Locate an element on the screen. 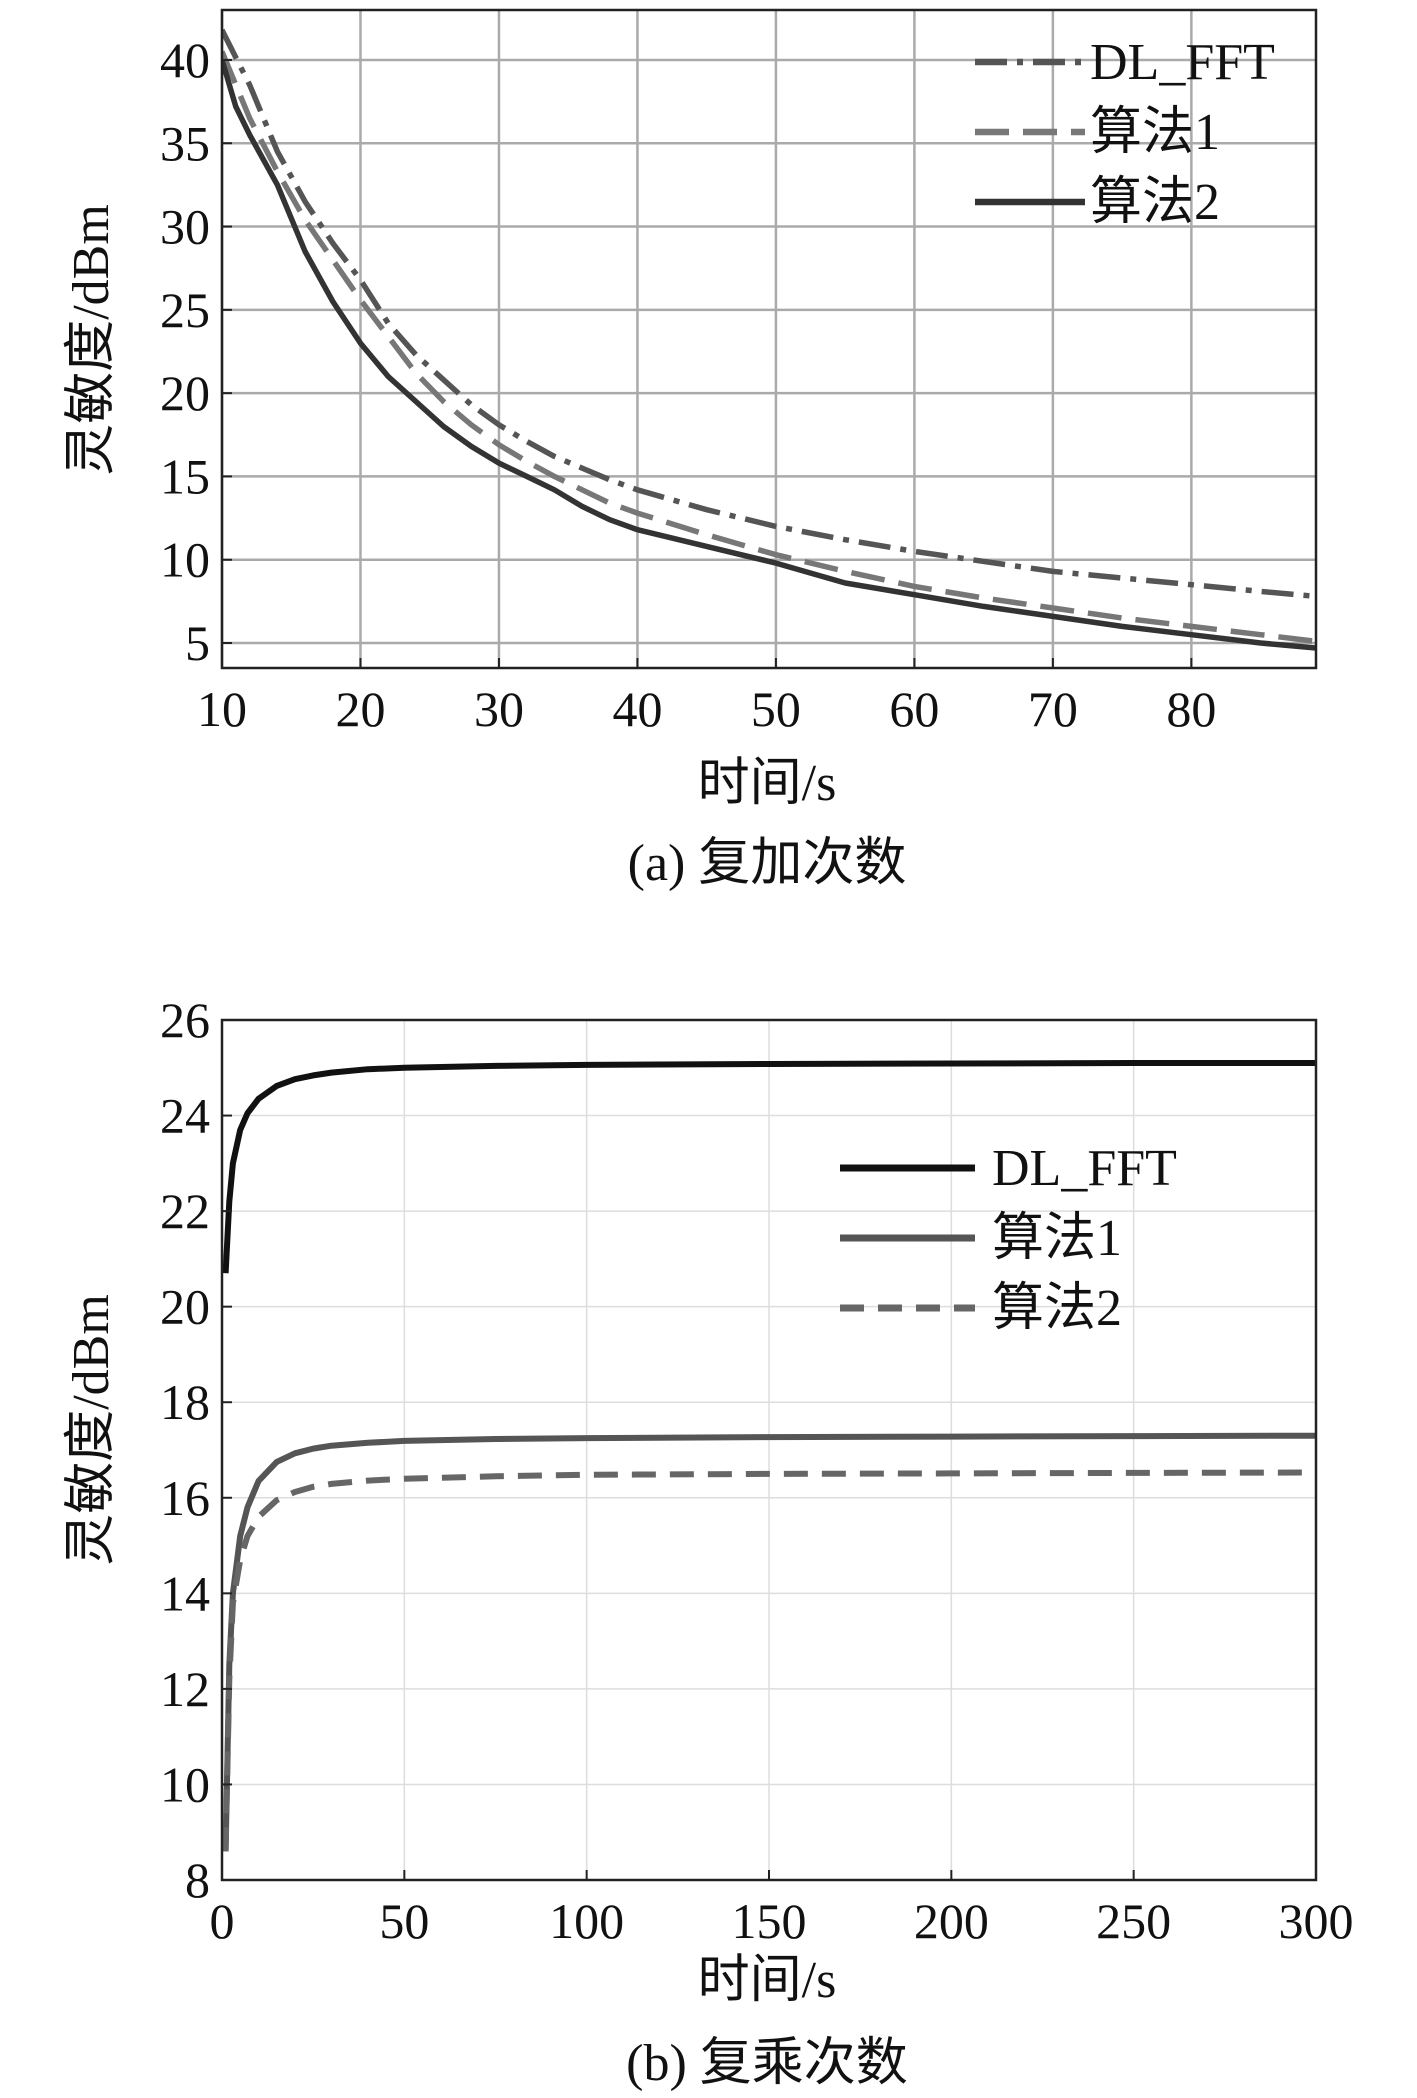 This screenshot has height=2098, width=1417. panel-b-legend-label-1: DL_FFT is located at coordinates (1084, 1168).